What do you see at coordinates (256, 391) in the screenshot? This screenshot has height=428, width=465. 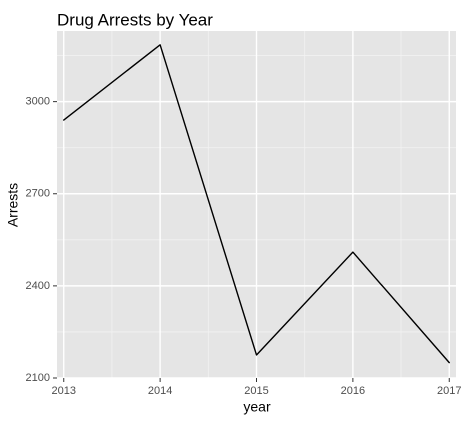 I see `x-tick-label: 2015` at bounding box center [256, 391].